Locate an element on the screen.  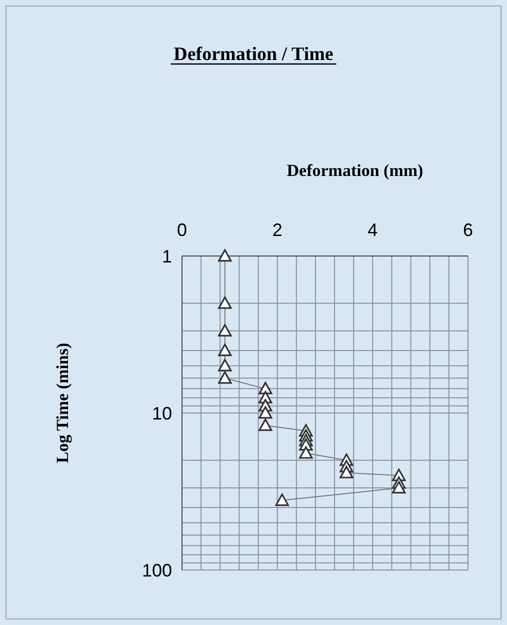
x-tick-label: 6 is located at coordinates (468, 230).